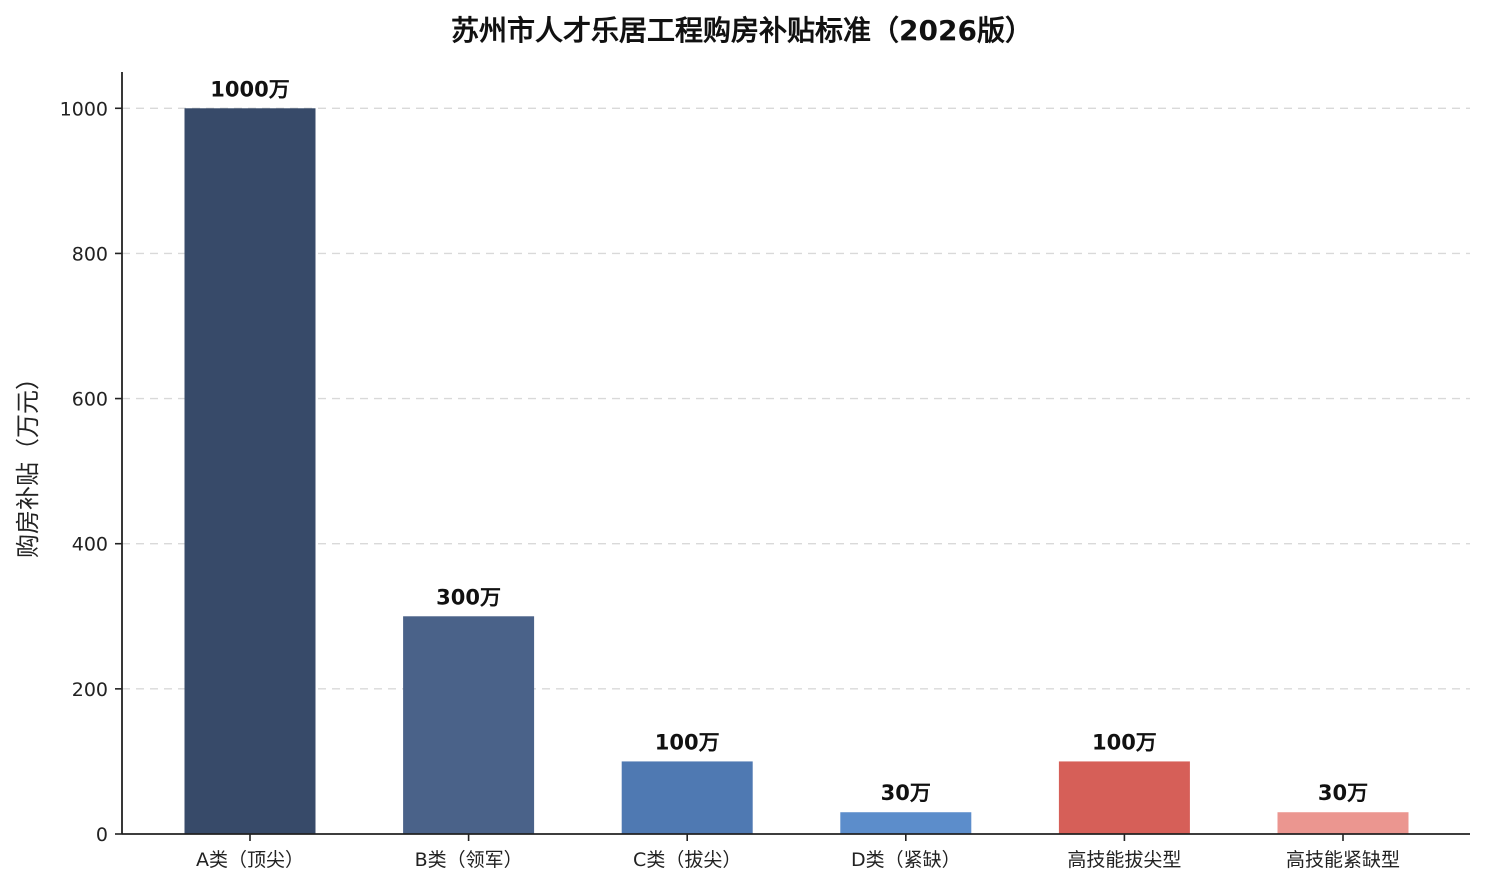 Image resolution: width=1485 pixels, height=885 pixels. Describe the element at coordinates (90, 254) in the screenshot. I see `y-tick-label-800: 800` at that location.